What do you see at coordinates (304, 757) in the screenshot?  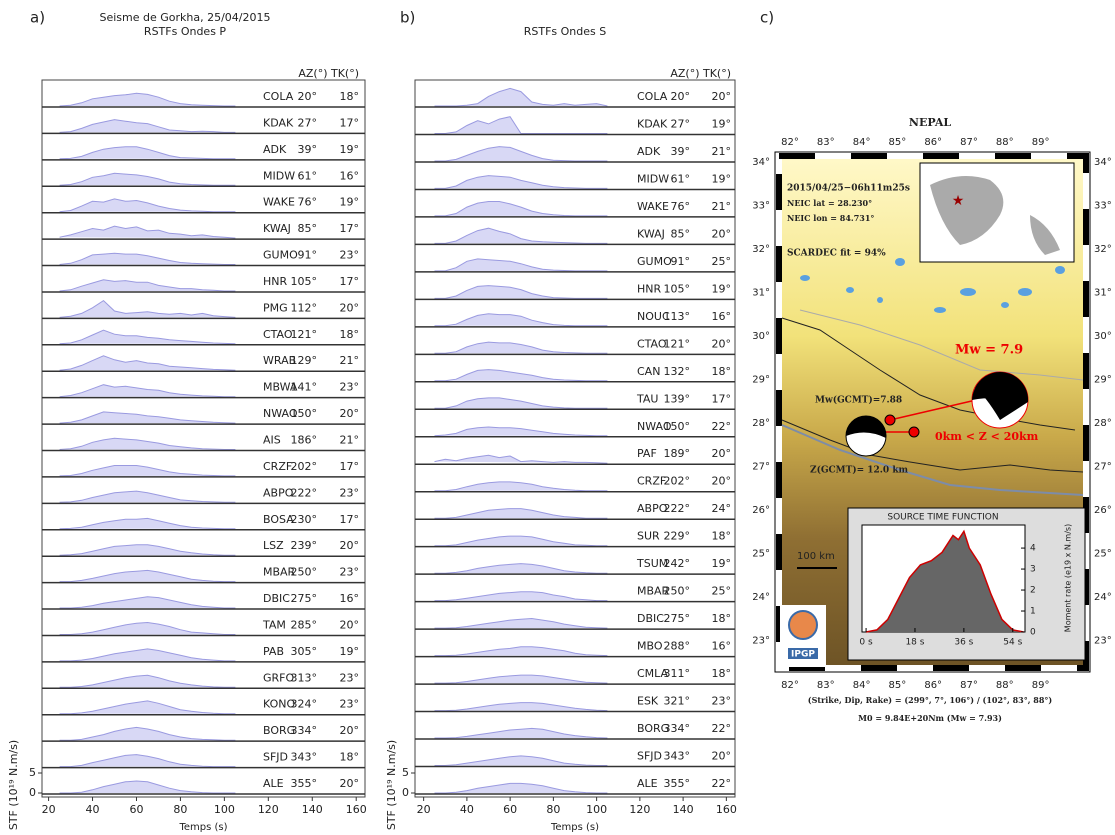 I see `station-azimuth: 343°` at bounding box center [304, 757].